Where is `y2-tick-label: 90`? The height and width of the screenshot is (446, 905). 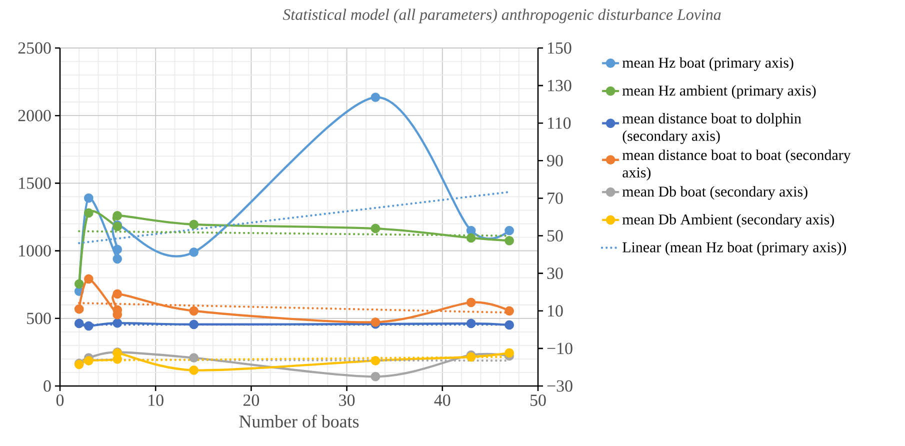 y2-tick-label: 90 is located at coordinates (555, 160).